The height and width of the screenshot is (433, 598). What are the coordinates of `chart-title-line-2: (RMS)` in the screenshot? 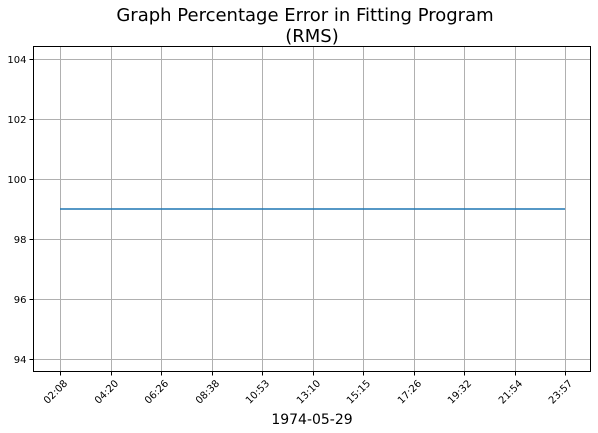 It's located at (312, 36).